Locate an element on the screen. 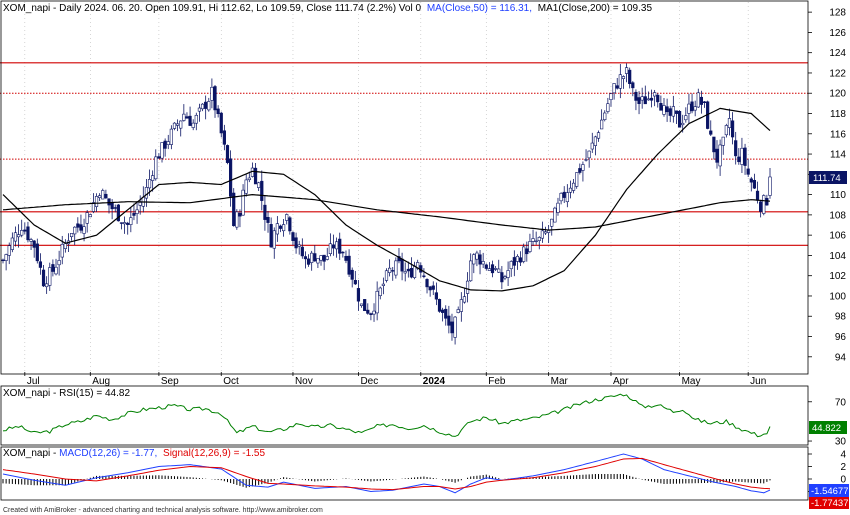 The height and width of the screenshot is (515, 850). price-tick-label: 110 is located at coordinates (838, 195).